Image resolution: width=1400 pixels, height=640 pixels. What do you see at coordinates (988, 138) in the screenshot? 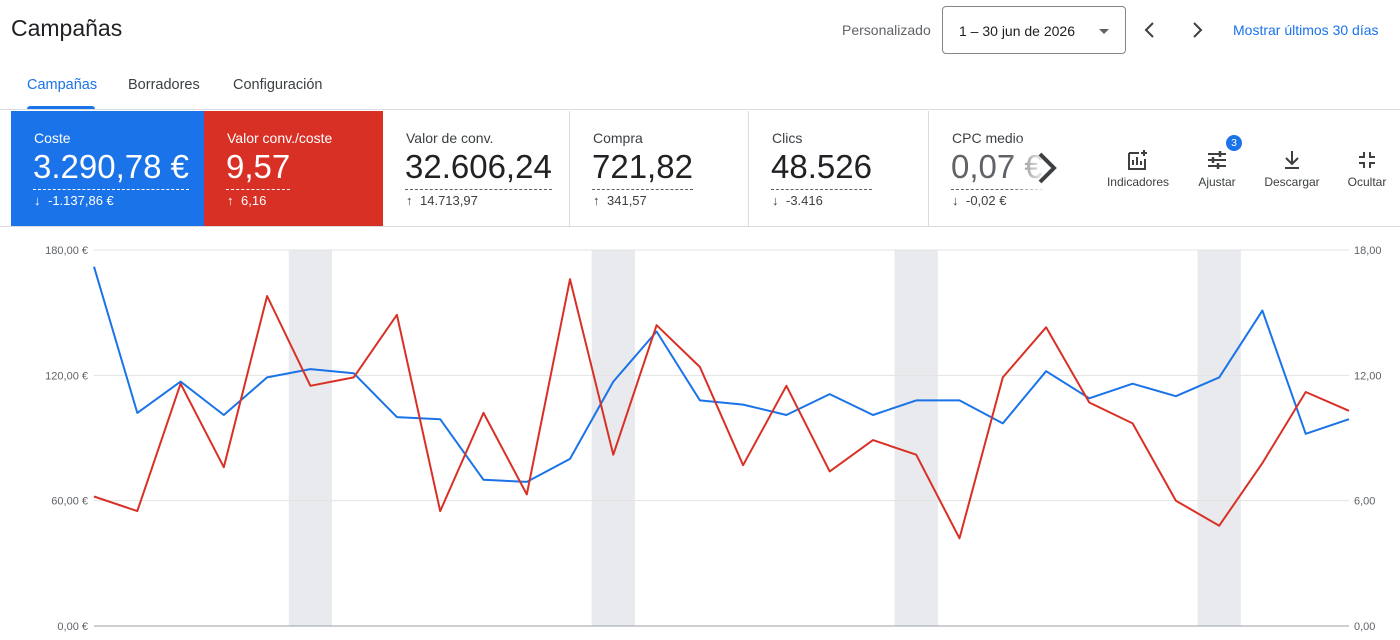
I see `scorecard-label: CPC medio` at bounding box center [988, 138].